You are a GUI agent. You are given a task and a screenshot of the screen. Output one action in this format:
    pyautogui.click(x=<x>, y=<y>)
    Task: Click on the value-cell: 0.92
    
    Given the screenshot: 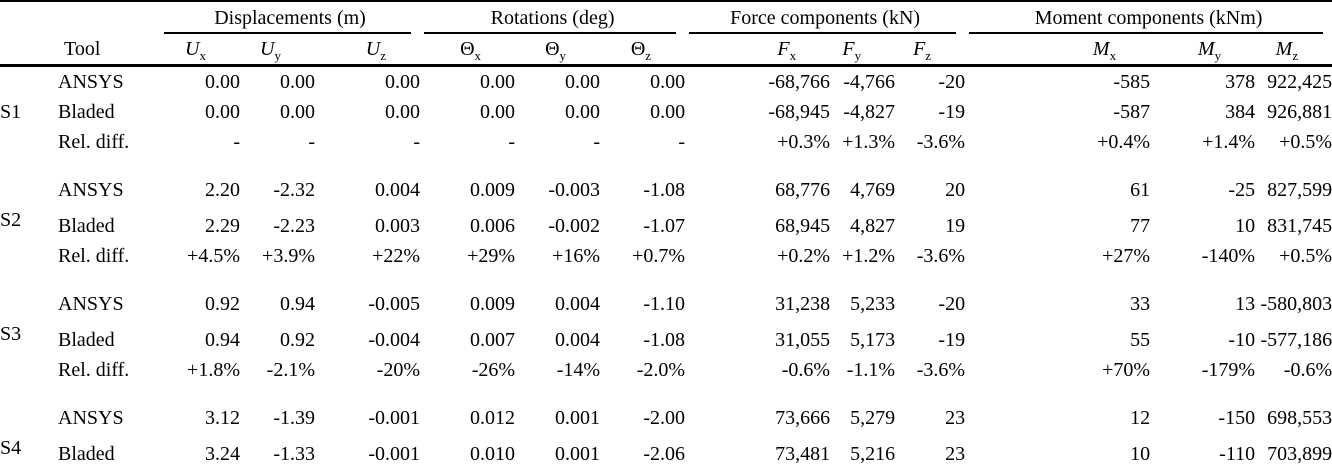 What is the action you would take?
    pyautogui.click(x=297, y=339)
    